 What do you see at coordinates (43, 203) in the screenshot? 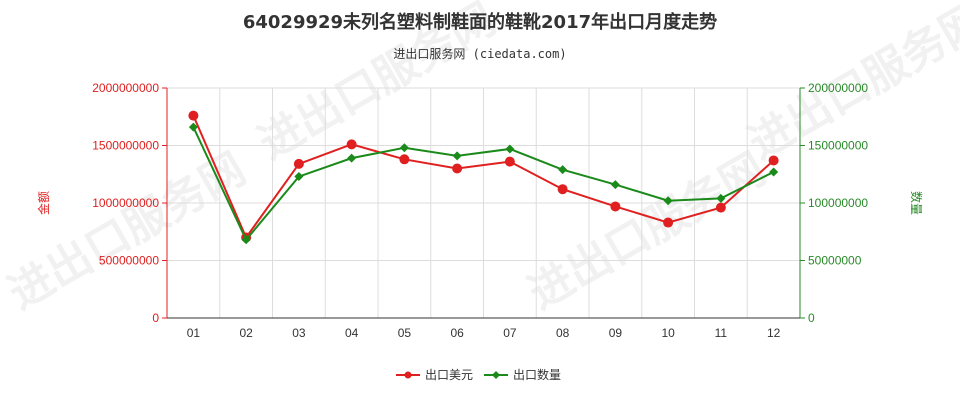
I see `left-axis-label: 金额` at bounding box center [43, 203].